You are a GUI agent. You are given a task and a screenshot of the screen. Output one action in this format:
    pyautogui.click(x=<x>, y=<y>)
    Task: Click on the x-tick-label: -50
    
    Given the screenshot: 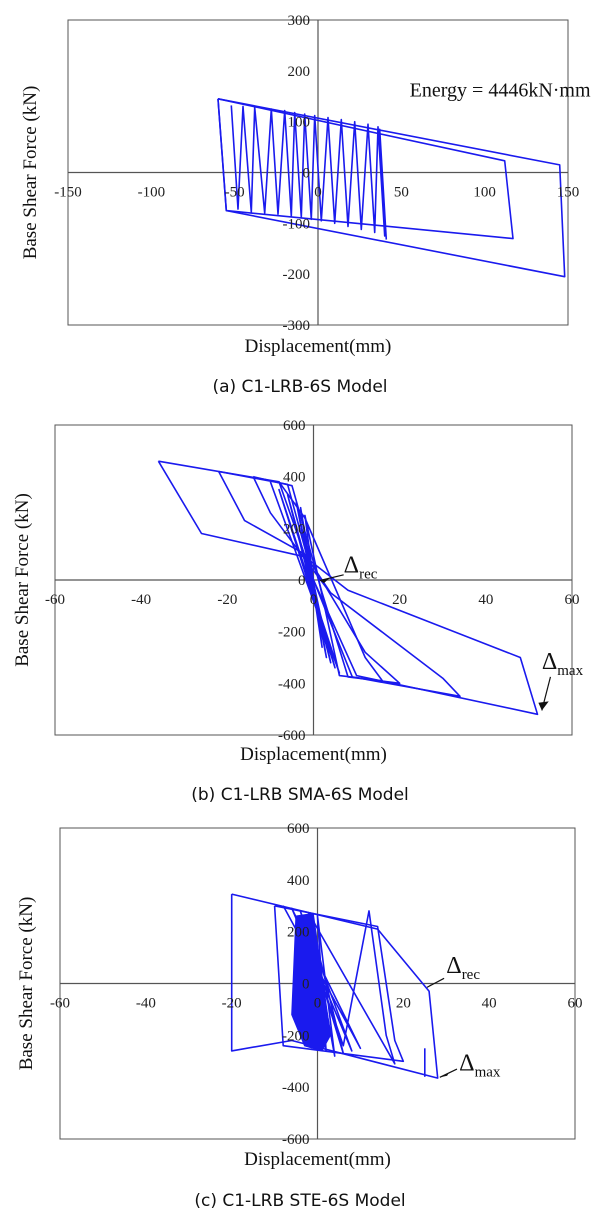 What is the action you would take?
    pyautogui.click(x=235, y=193)
    